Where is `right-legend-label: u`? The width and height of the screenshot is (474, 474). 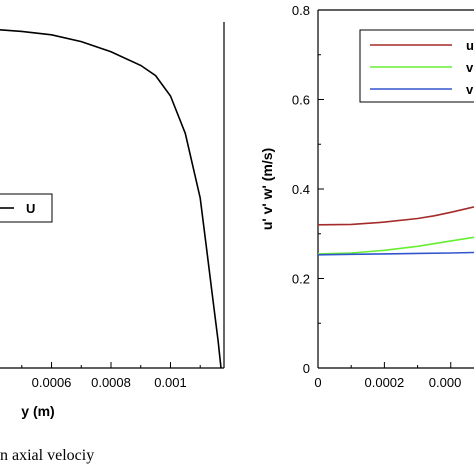
right-legend-label: u is located at coordinates (470, 45).